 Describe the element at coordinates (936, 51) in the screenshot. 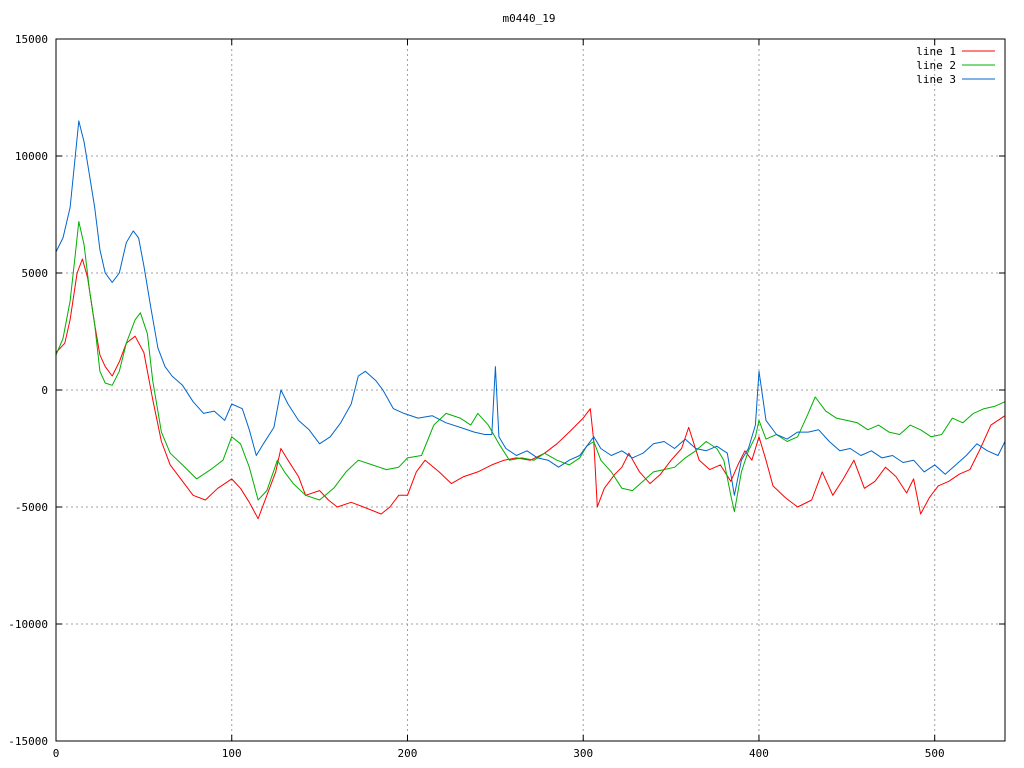

I see `legend-label-1: line 1` at that location.